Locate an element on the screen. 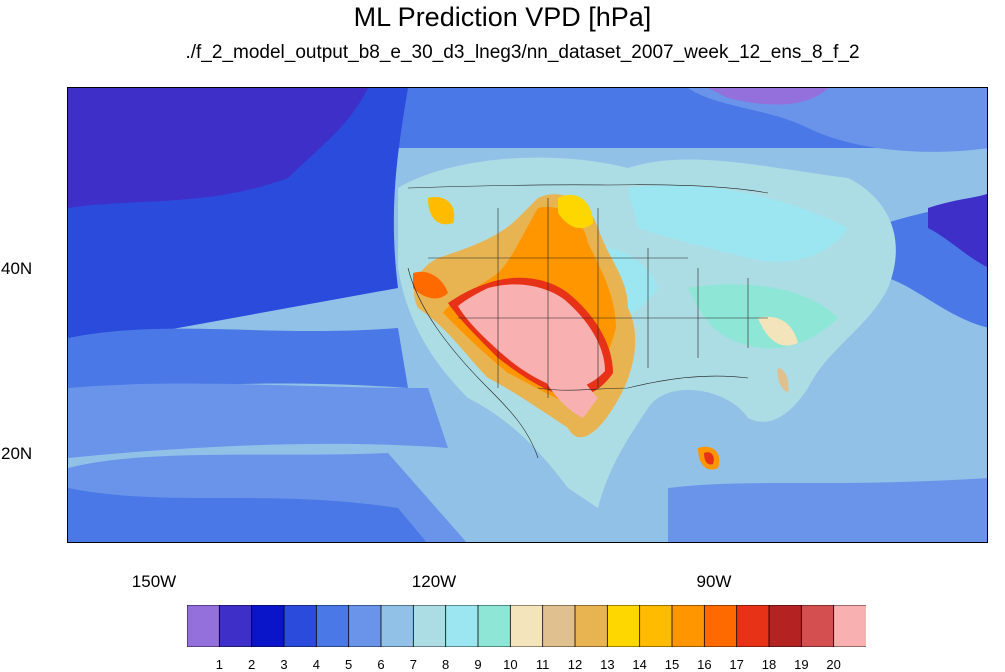 This screenshot has height=672, width=1005. colorbar-tick-label: 2 is located at coordinates (252, 664).